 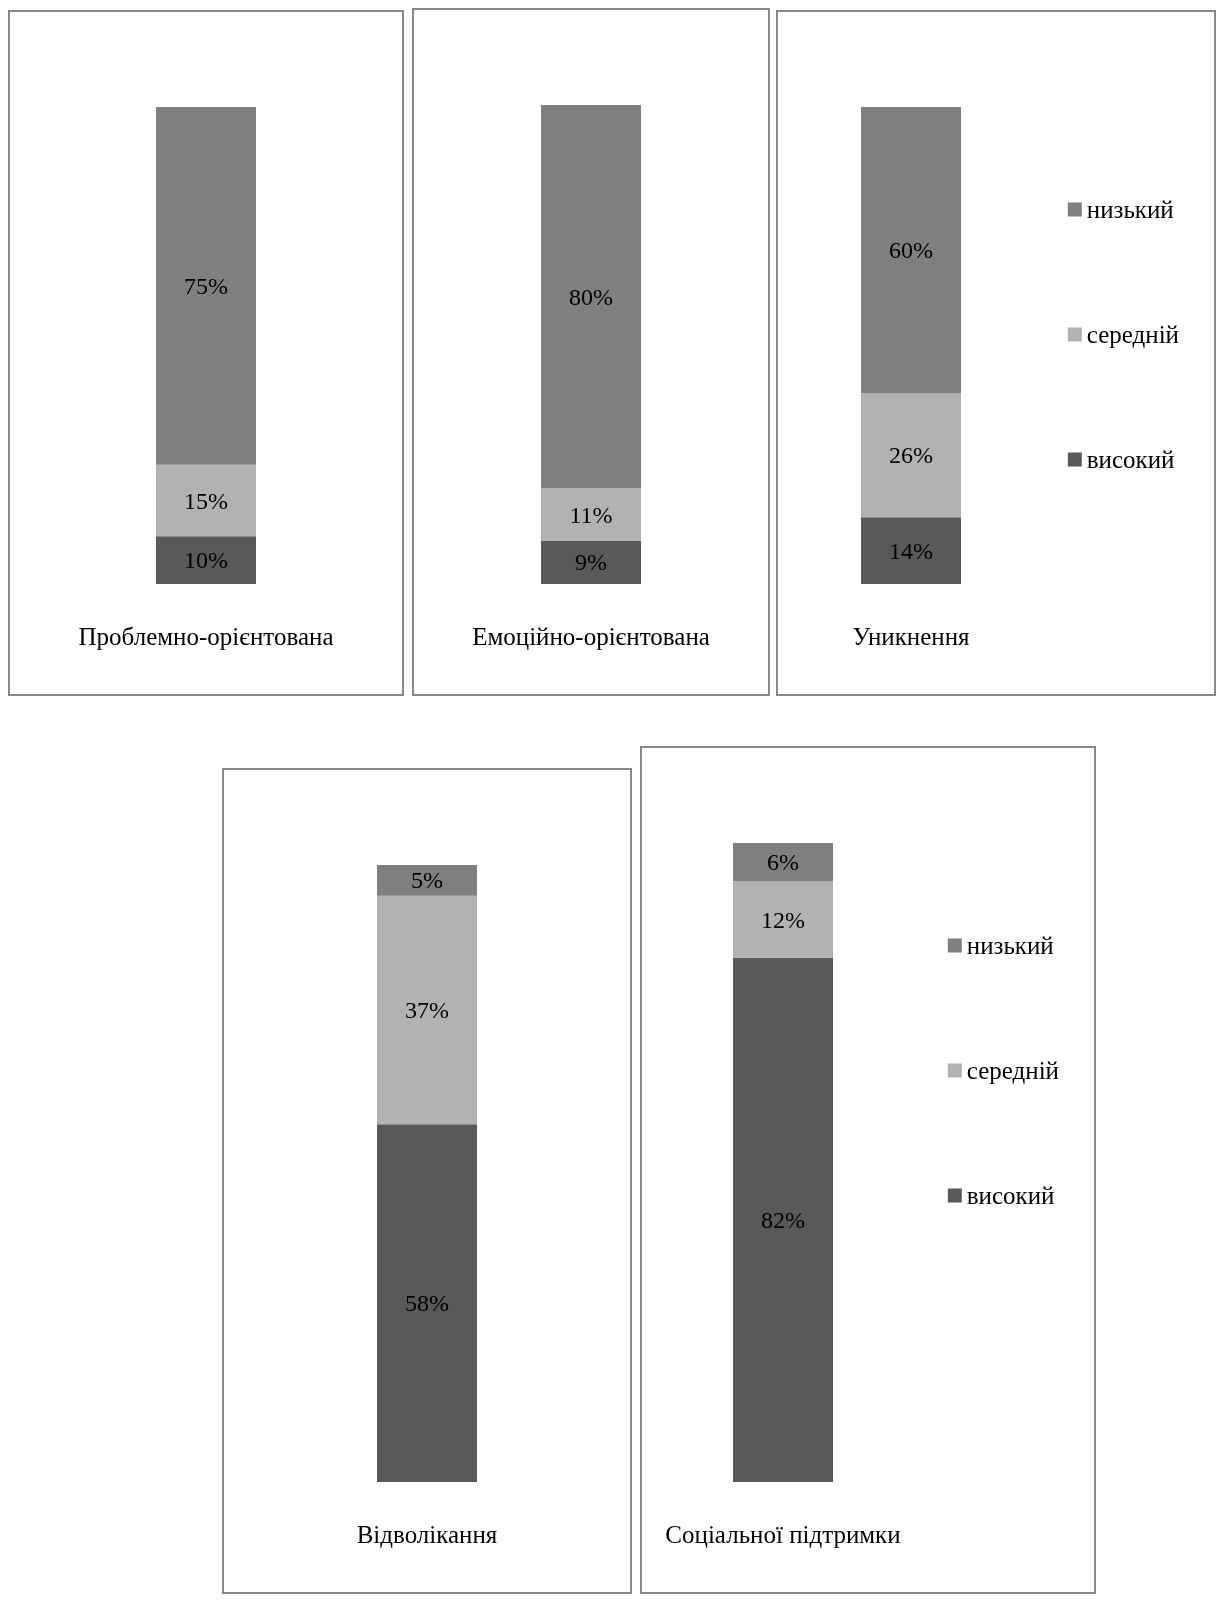 I want to click on data-label: 11%, so click(x=591, y=514).